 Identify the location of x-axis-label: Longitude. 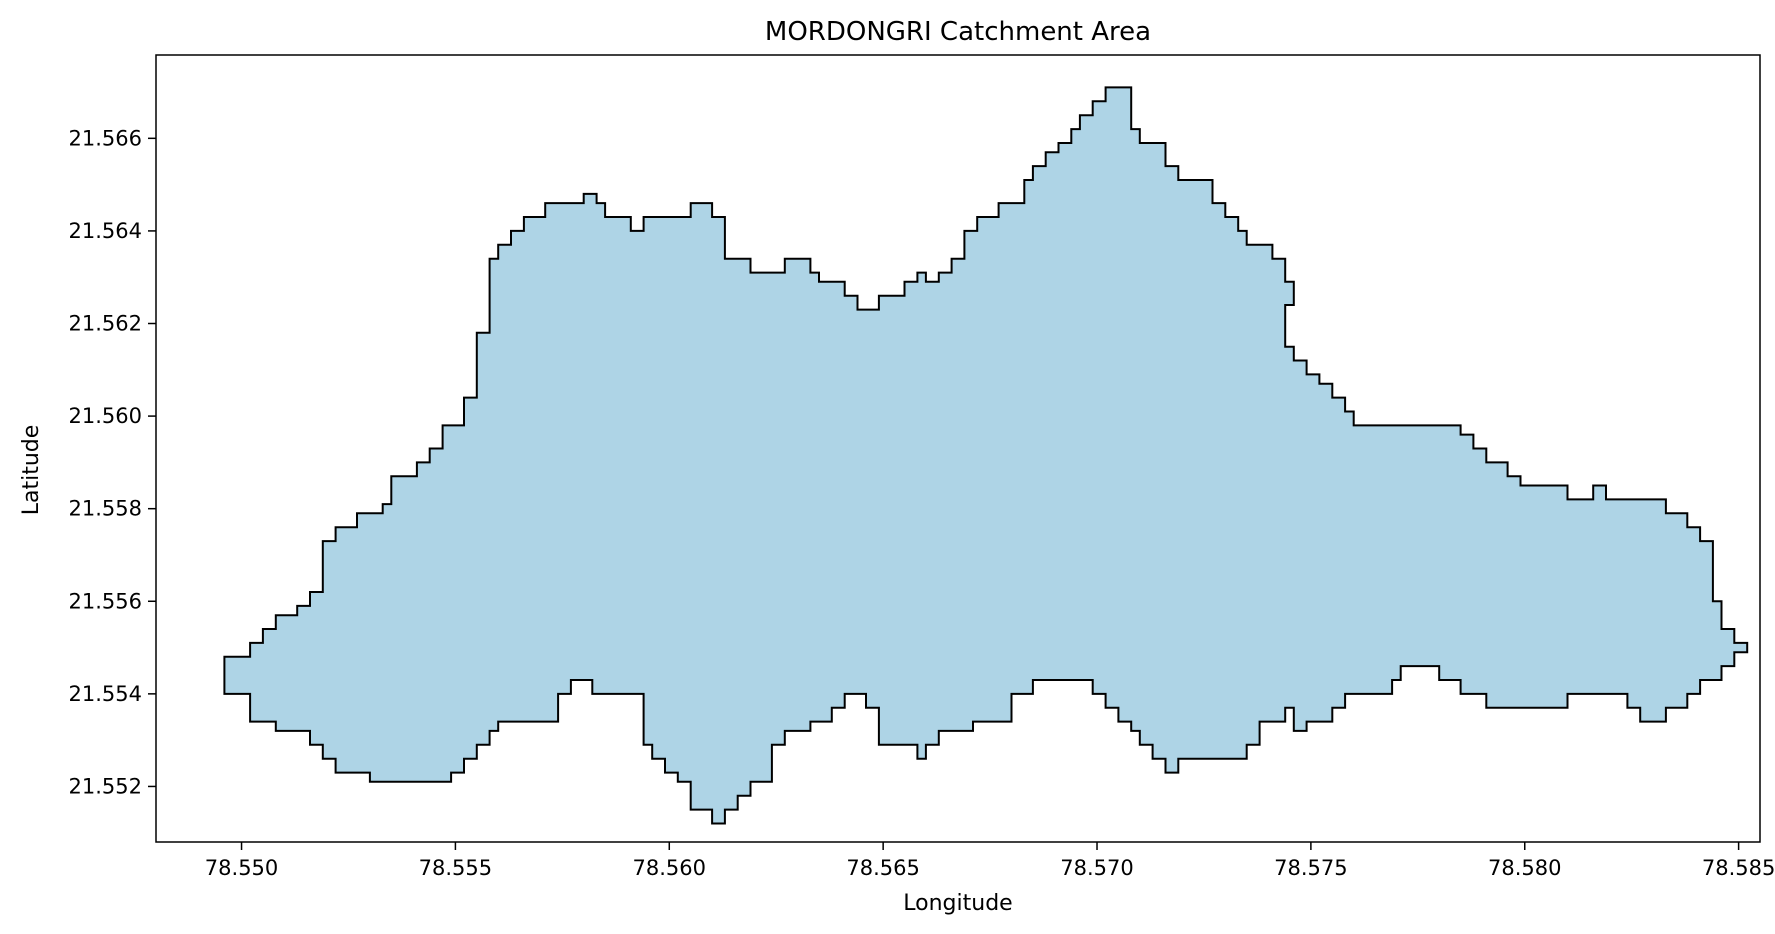
(957, 903).